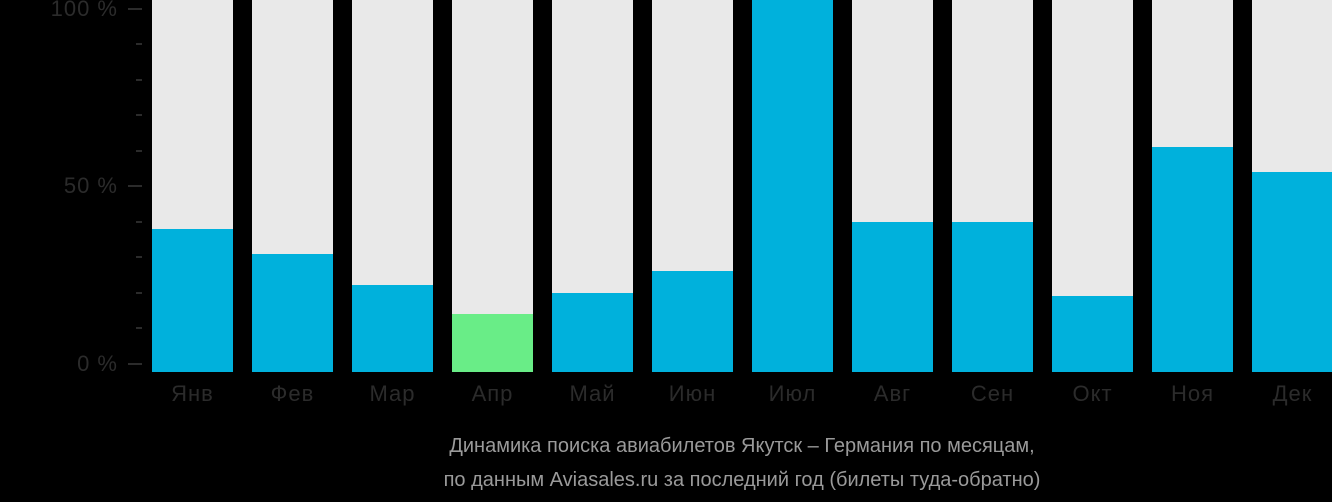 This screenshot has height=502, width=1332. Describe the element at coordinates (192, 203) in the screenshot. I see `bar-group: Янв` at that location.